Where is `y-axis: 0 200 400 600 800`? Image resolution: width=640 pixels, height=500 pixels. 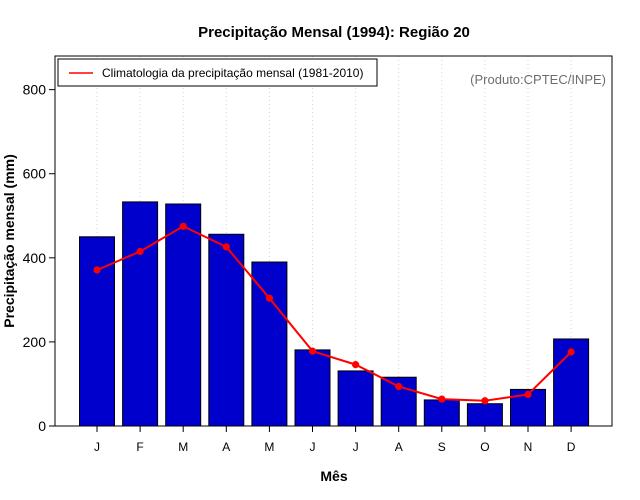
y-axis: 0 200 400 600 800 is located at coordinates (39, 258).